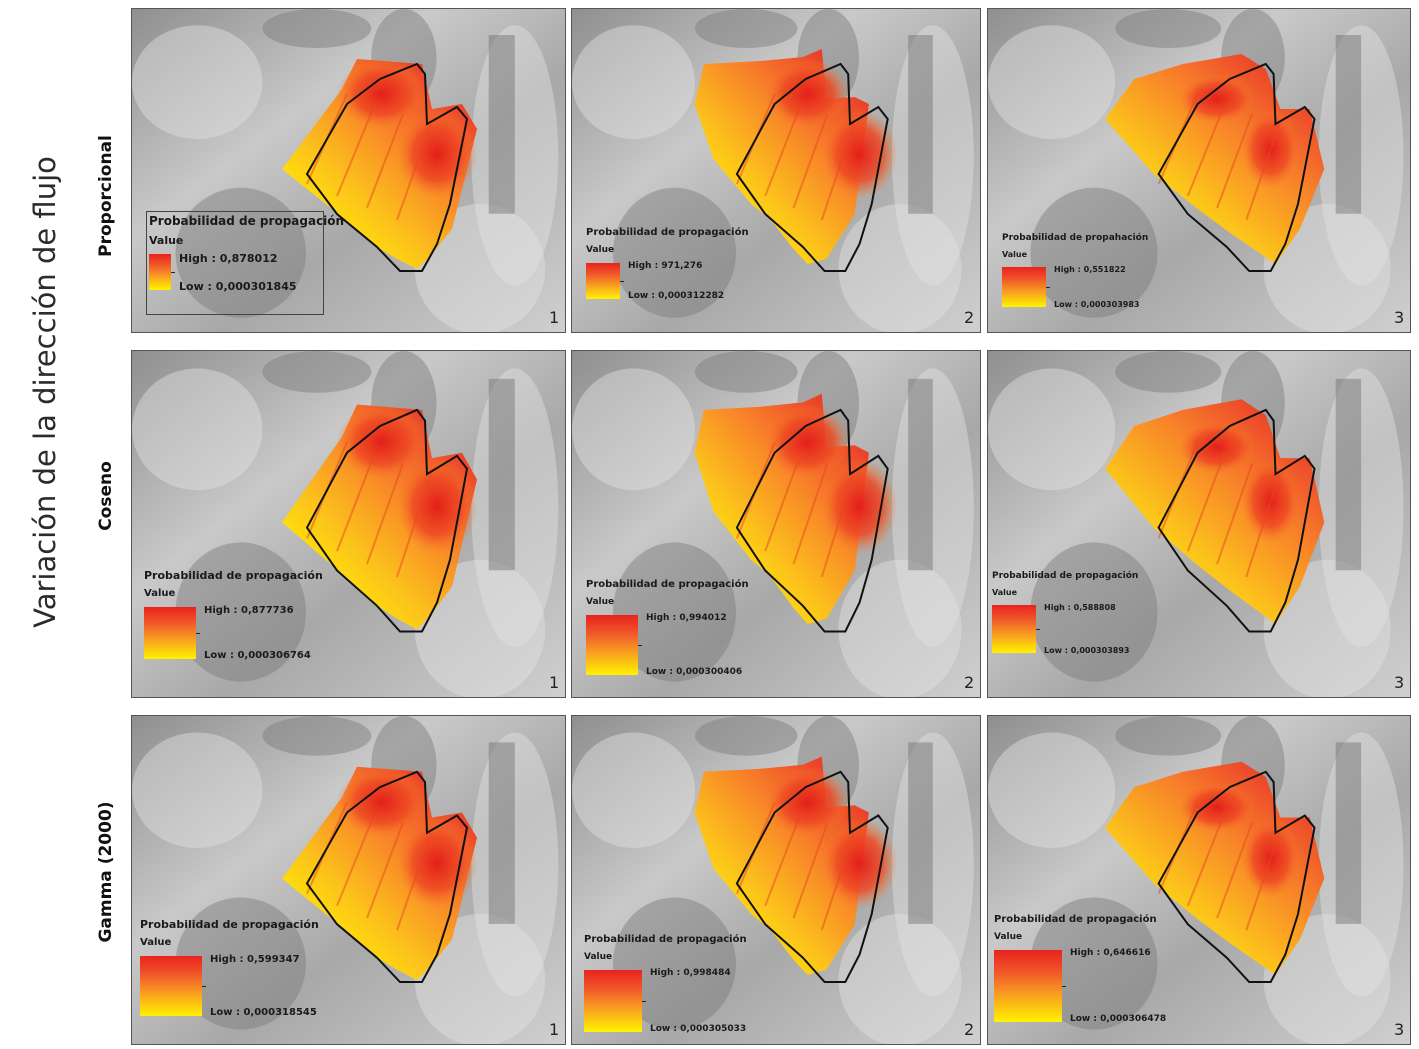 Image resolution: width=1419 pixels, height=1049 pixels. I want to click on legend-high-value: High : 0,998484, so click(690, 973).